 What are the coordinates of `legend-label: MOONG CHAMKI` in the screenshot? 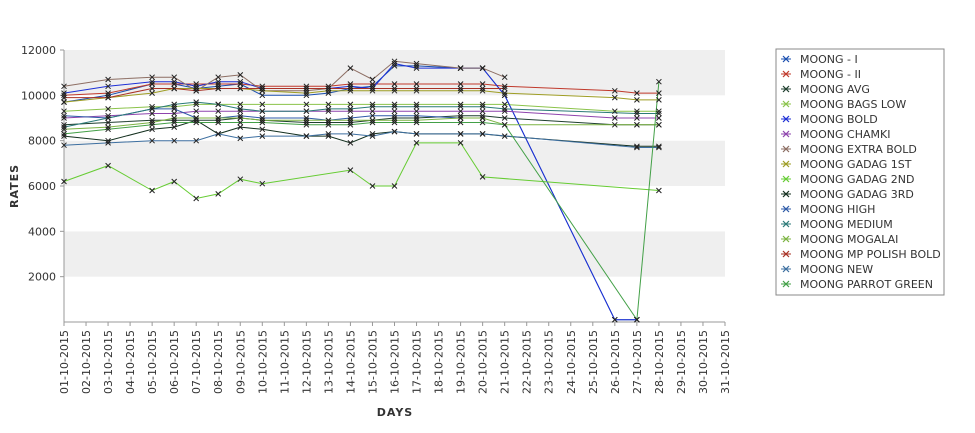 It's located at (845, 134).